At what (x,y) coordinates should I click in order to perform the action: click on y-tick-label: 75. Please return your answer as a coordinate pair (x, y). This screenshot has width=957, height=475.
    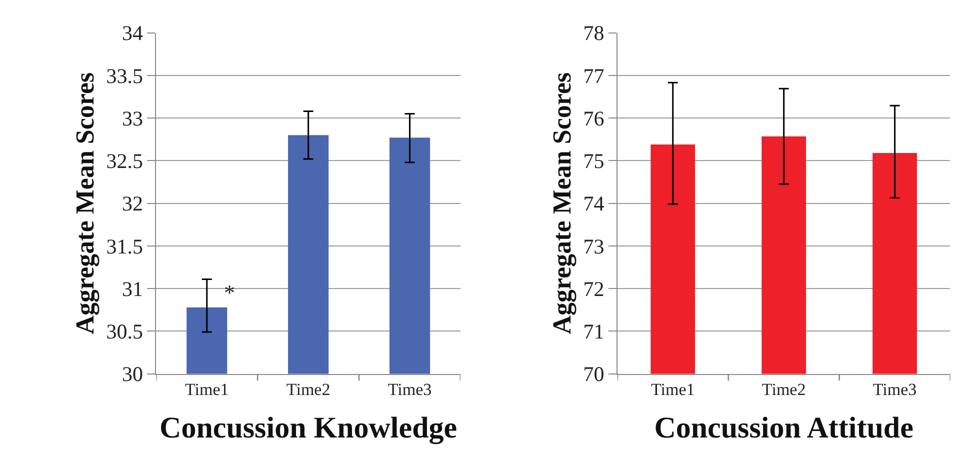
    Looking at the image, I should click on (593, 161).